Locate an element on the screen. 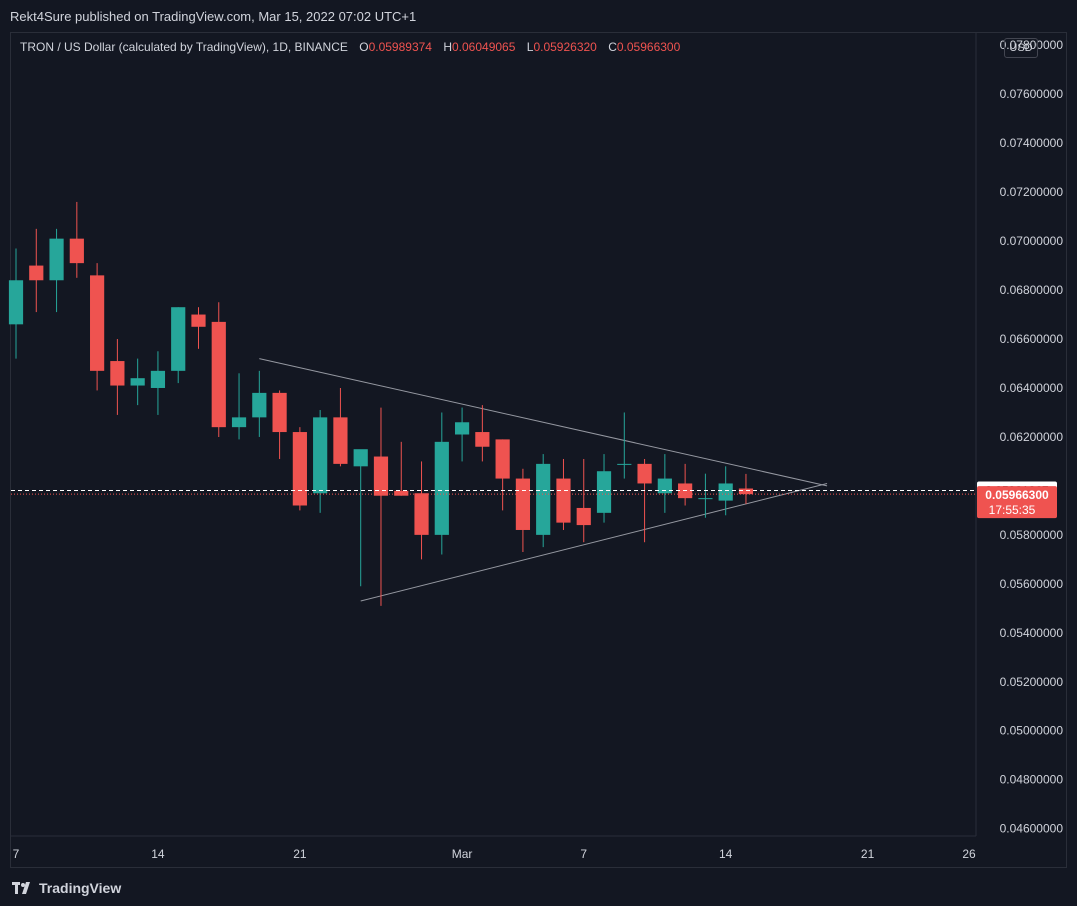  close-price-label: 0.05966300 is located at coordinates (1017, 495).